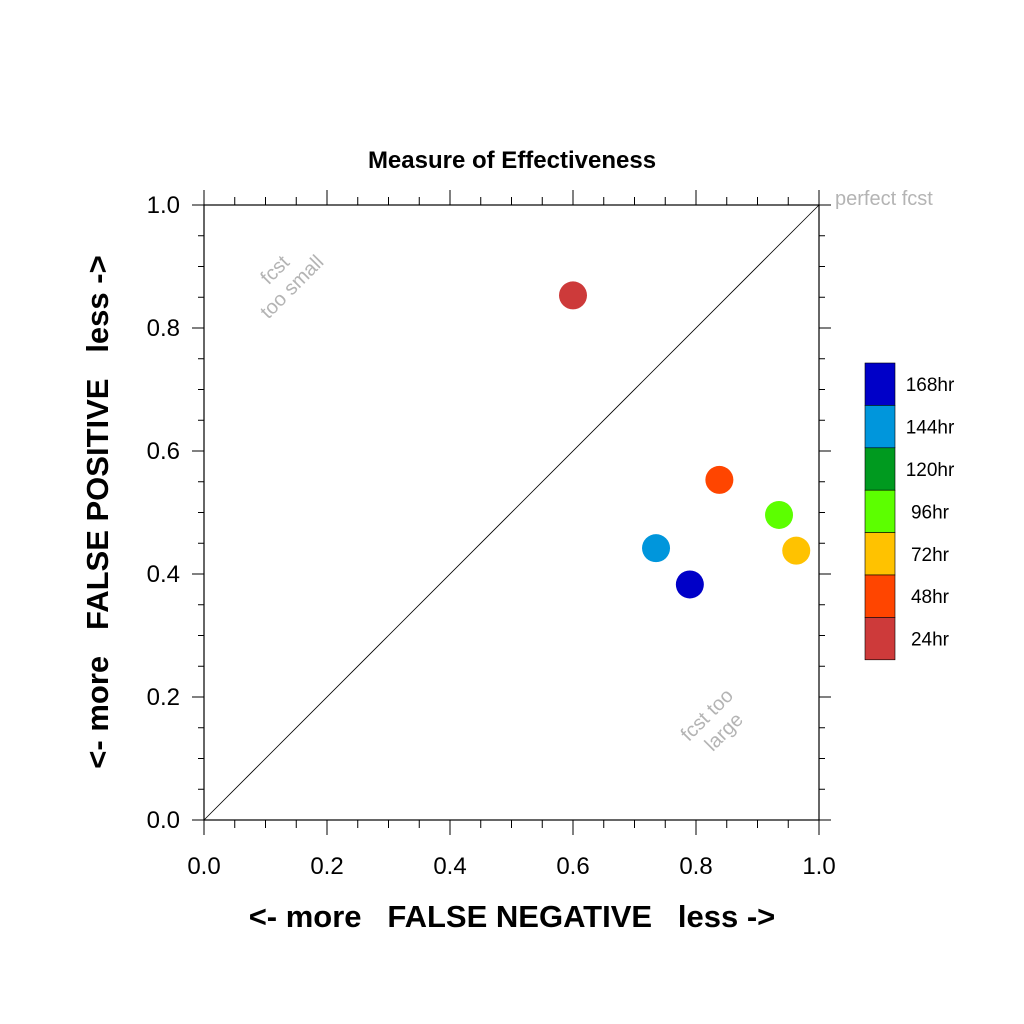 Image resolution: width=1024 pixels, height=1024 pixels. Describe the element at coordinates (163, 205) in the screenshot. I see `y-tick-label: 1.0` at that location.